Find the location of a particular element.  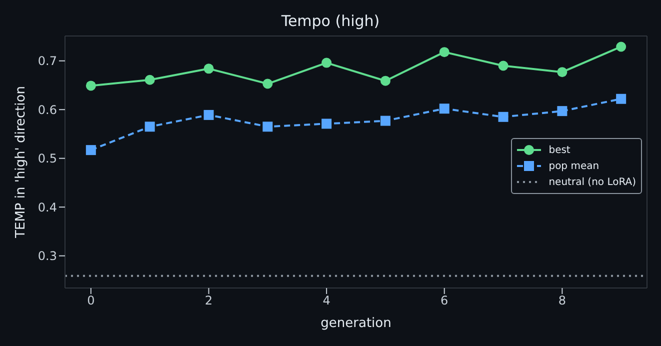

x-tick-label: 2 is located at coordinates (208, 301).